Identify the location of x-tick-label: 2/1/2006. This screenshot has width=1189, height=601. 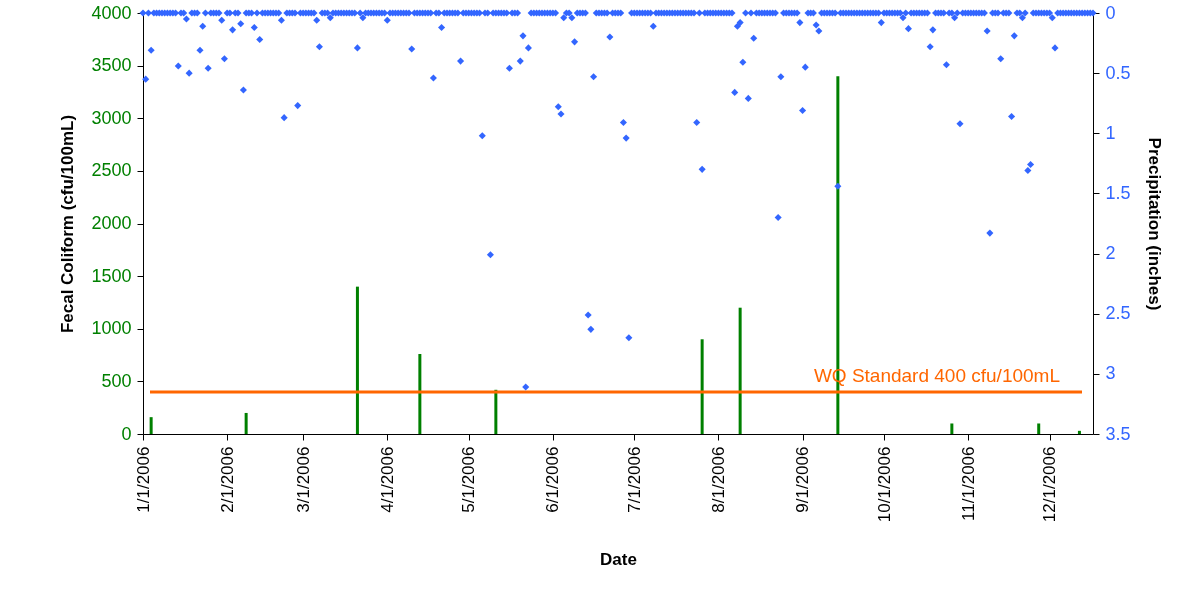
(227, 479).